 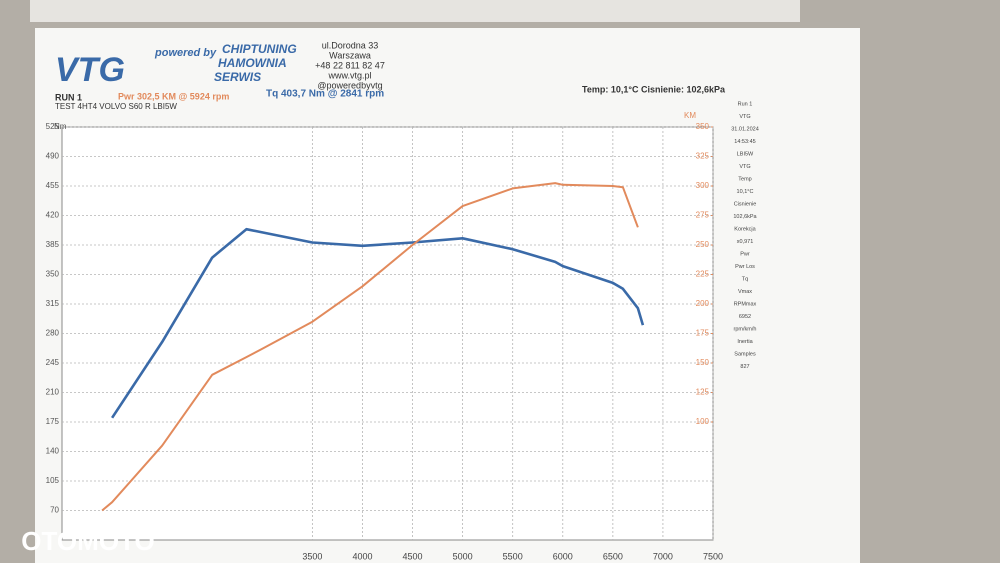 What do you see at coordinates (53, 215) in the screenshot?
I see `y-tick-label: 420` at bounding box center [53, 215].